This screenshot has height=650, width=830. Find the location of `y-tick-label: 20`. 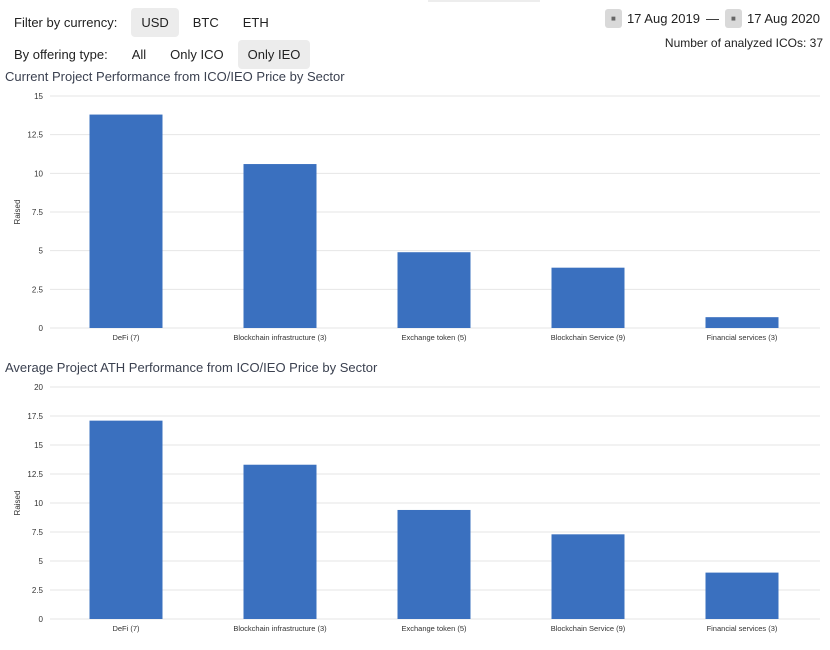

y-tick-label: 20 is located at coordinates (38, 387).